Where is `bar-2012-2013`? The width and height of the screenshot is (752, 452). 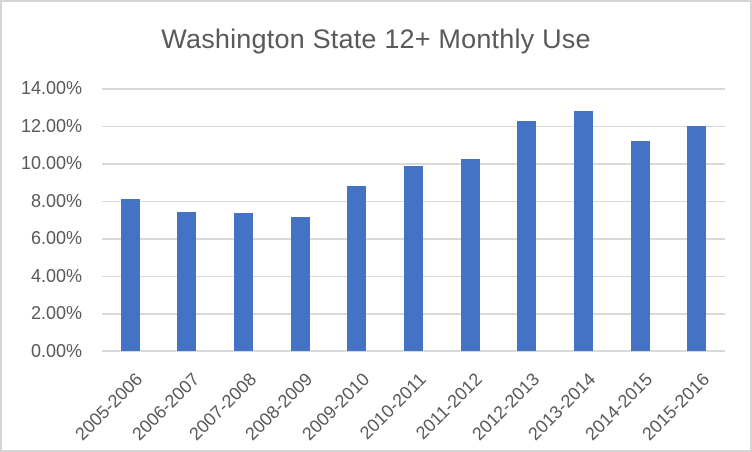
bar-2012-2013 is located at coordinates (527, 235).